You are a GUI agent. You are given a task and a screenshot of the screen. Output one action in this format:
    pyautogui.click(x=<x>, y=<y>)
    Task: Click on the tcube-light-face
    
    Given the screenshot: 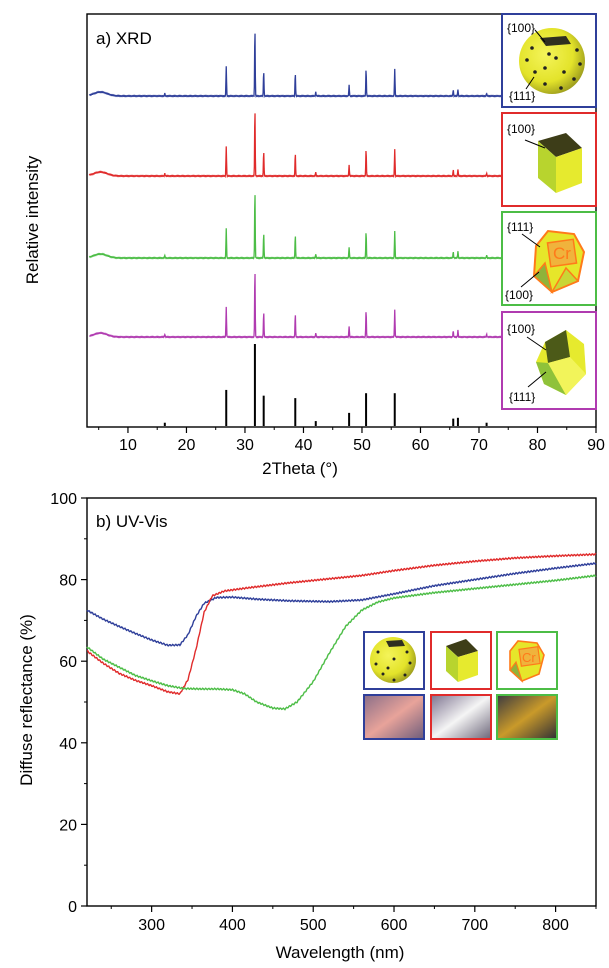 What is the action you would take?
    pyautogui.click(x=567, y=376)
    